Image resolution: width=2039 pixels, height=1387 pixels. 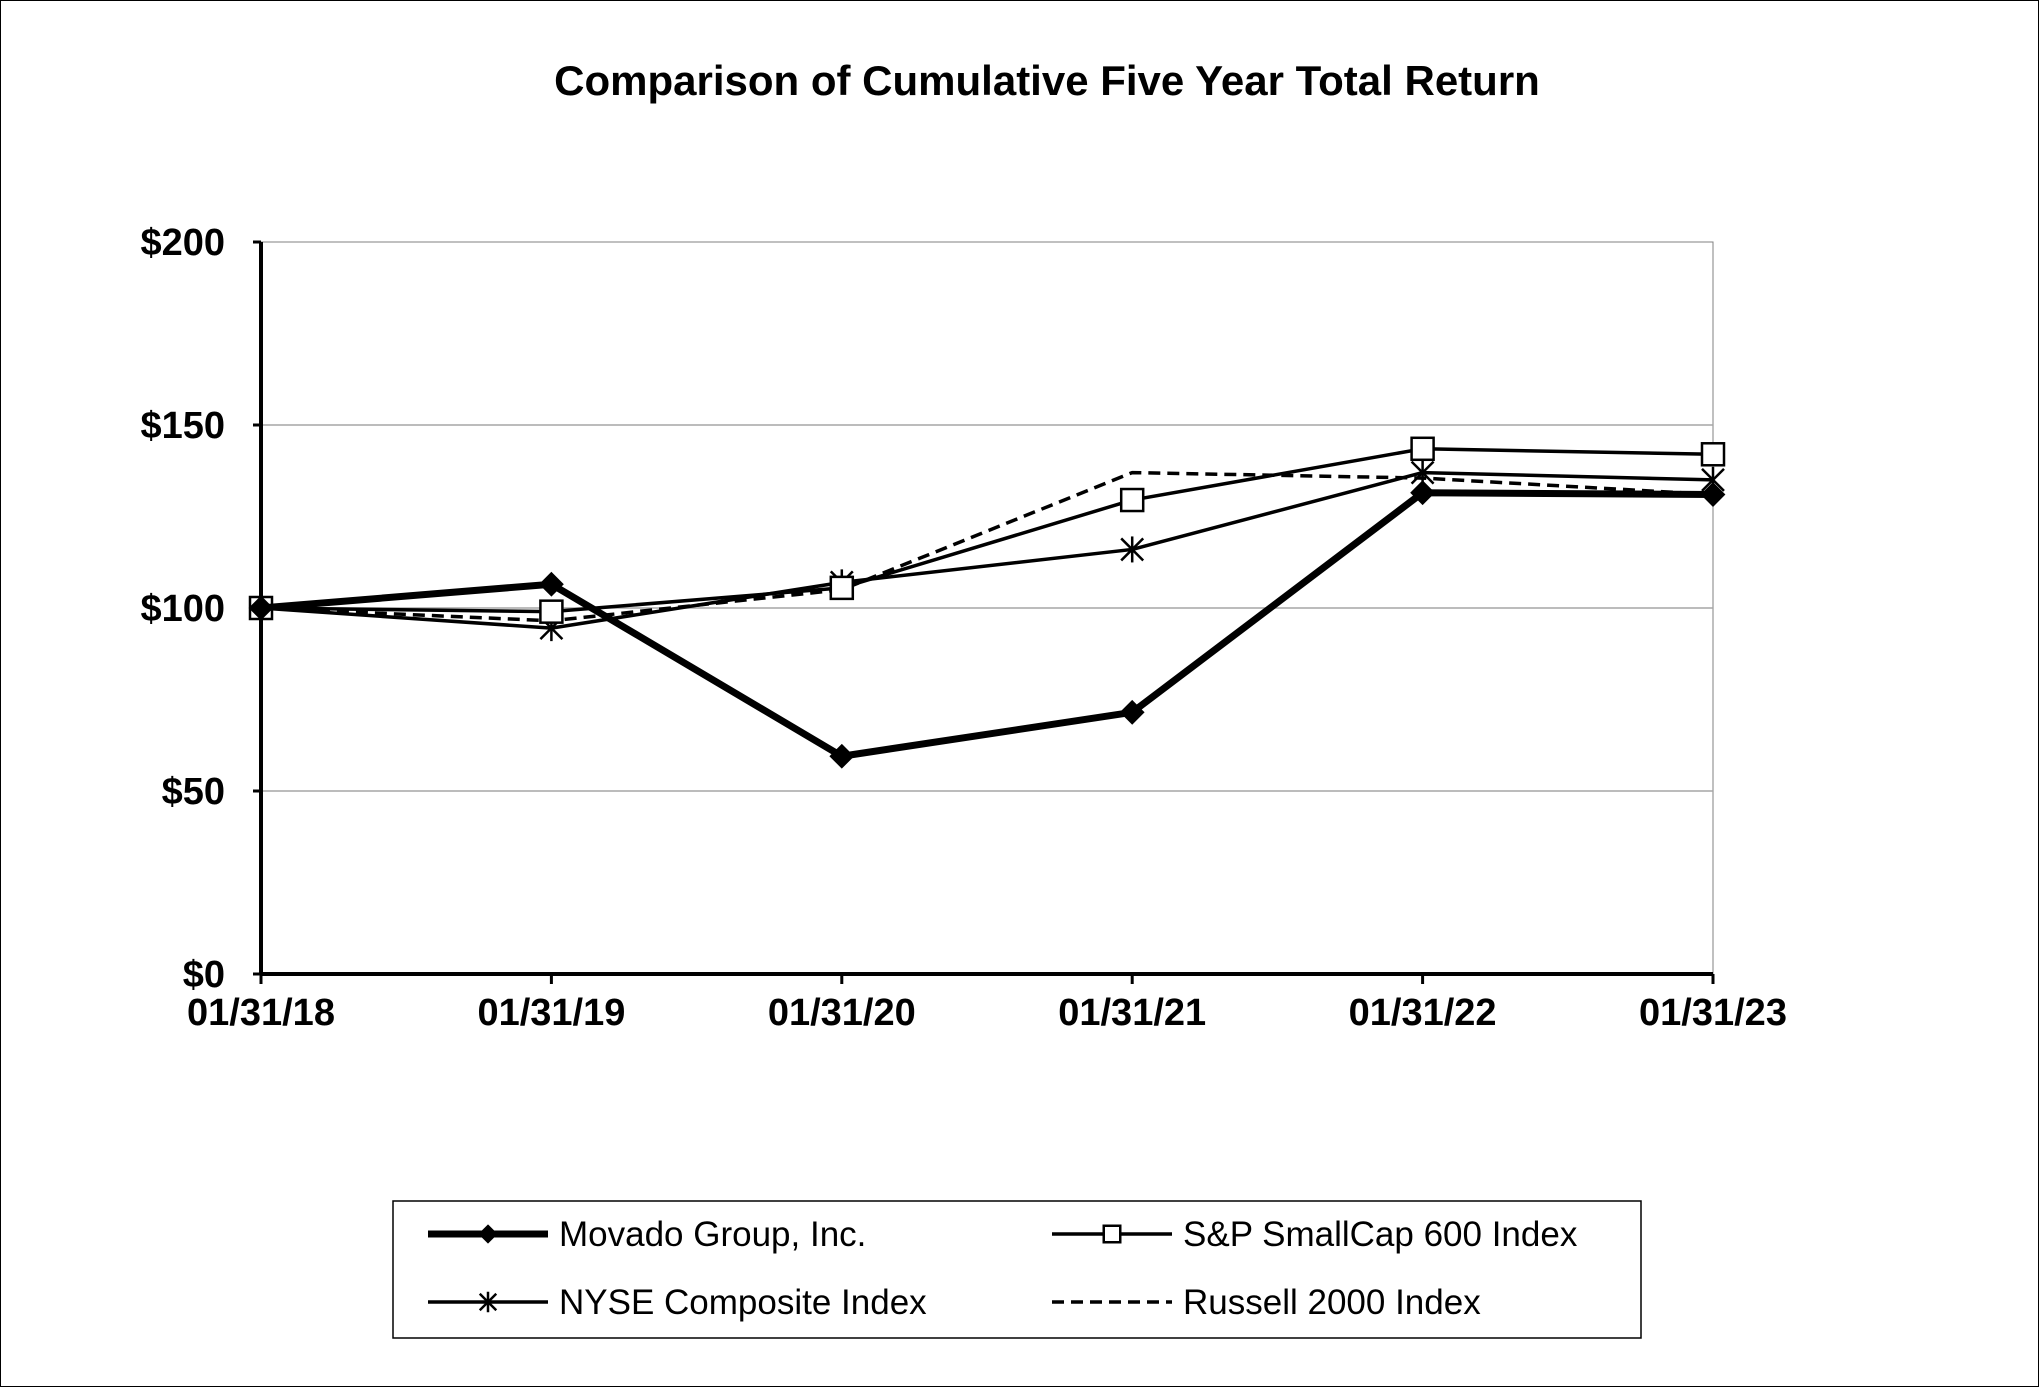 What do you see at coordinates (743, 1302) in the screenshot?
I see `legend-label: NYSE Composite Index` at bounding box center [743, 1302].